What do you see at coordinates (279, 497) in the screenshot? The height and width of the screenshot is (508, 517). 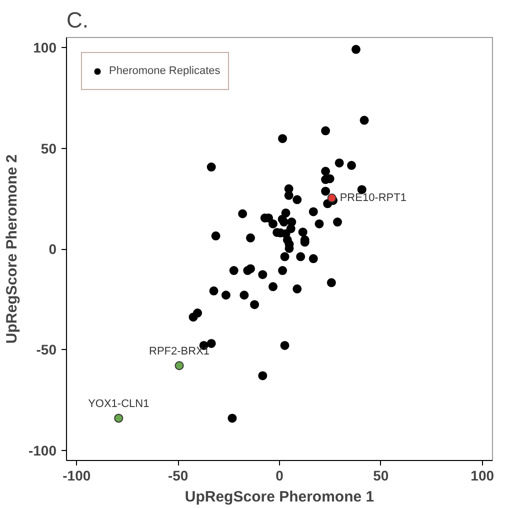 I see `x-axis-title: UpRegScore Pheromone 1` at bounding box center [279, 497].